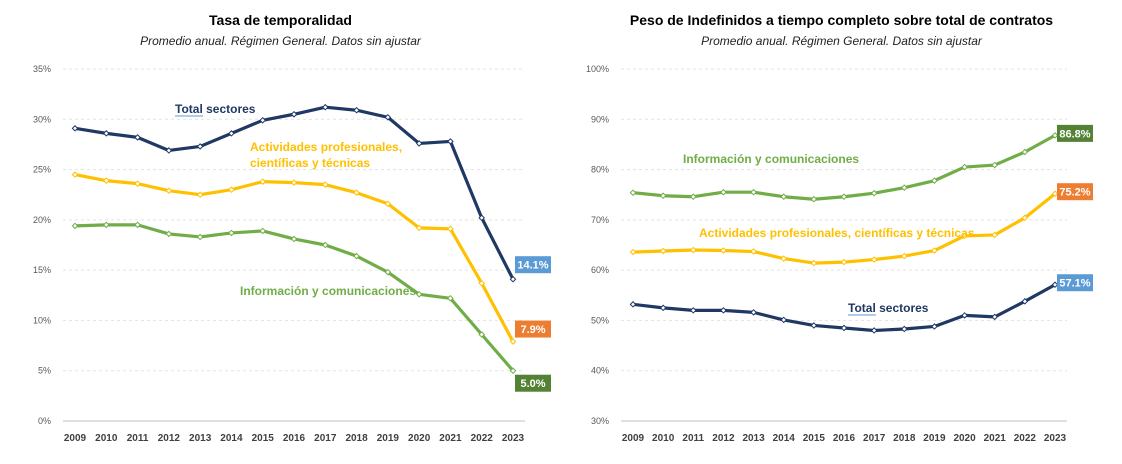  What do you see at coordinates (42, 119) in the screenshot?
I see `y-tick-label: 30%` at bounding box center [42, 119].